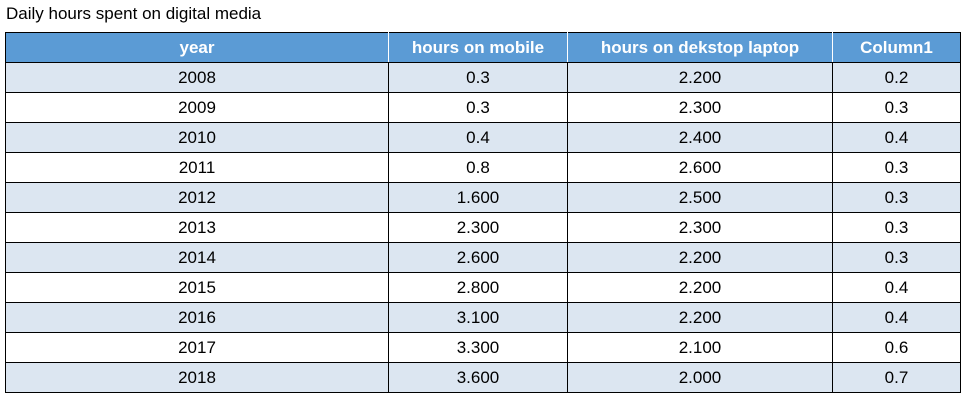 This screenshot has height=401, width=965. I want to click on cell-year: 2017, so click(197, 347).